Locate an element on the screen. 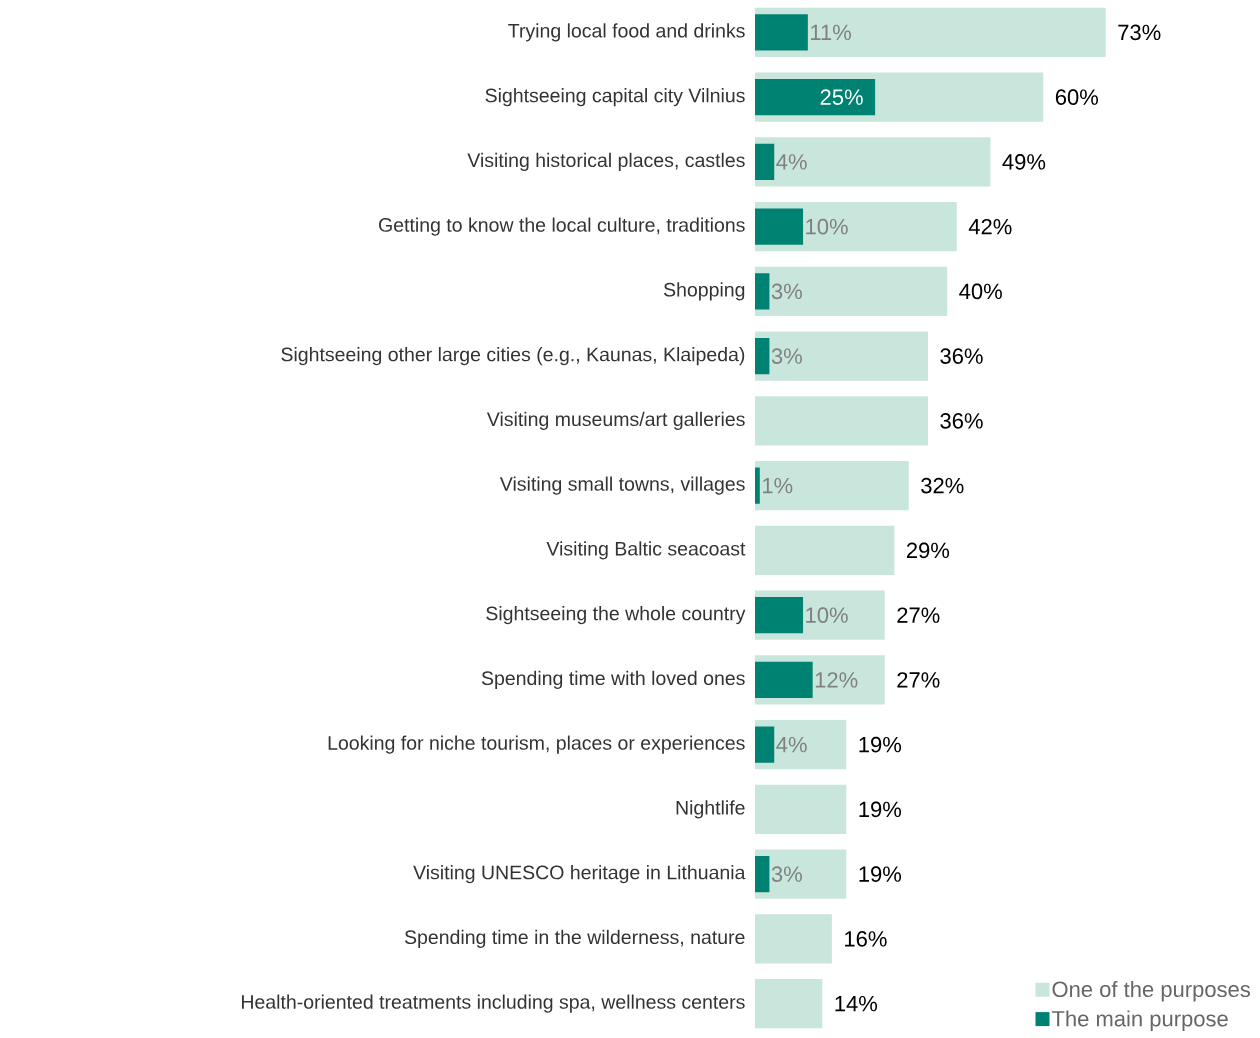  data-label: 11% is located at coordinates (831, 32).